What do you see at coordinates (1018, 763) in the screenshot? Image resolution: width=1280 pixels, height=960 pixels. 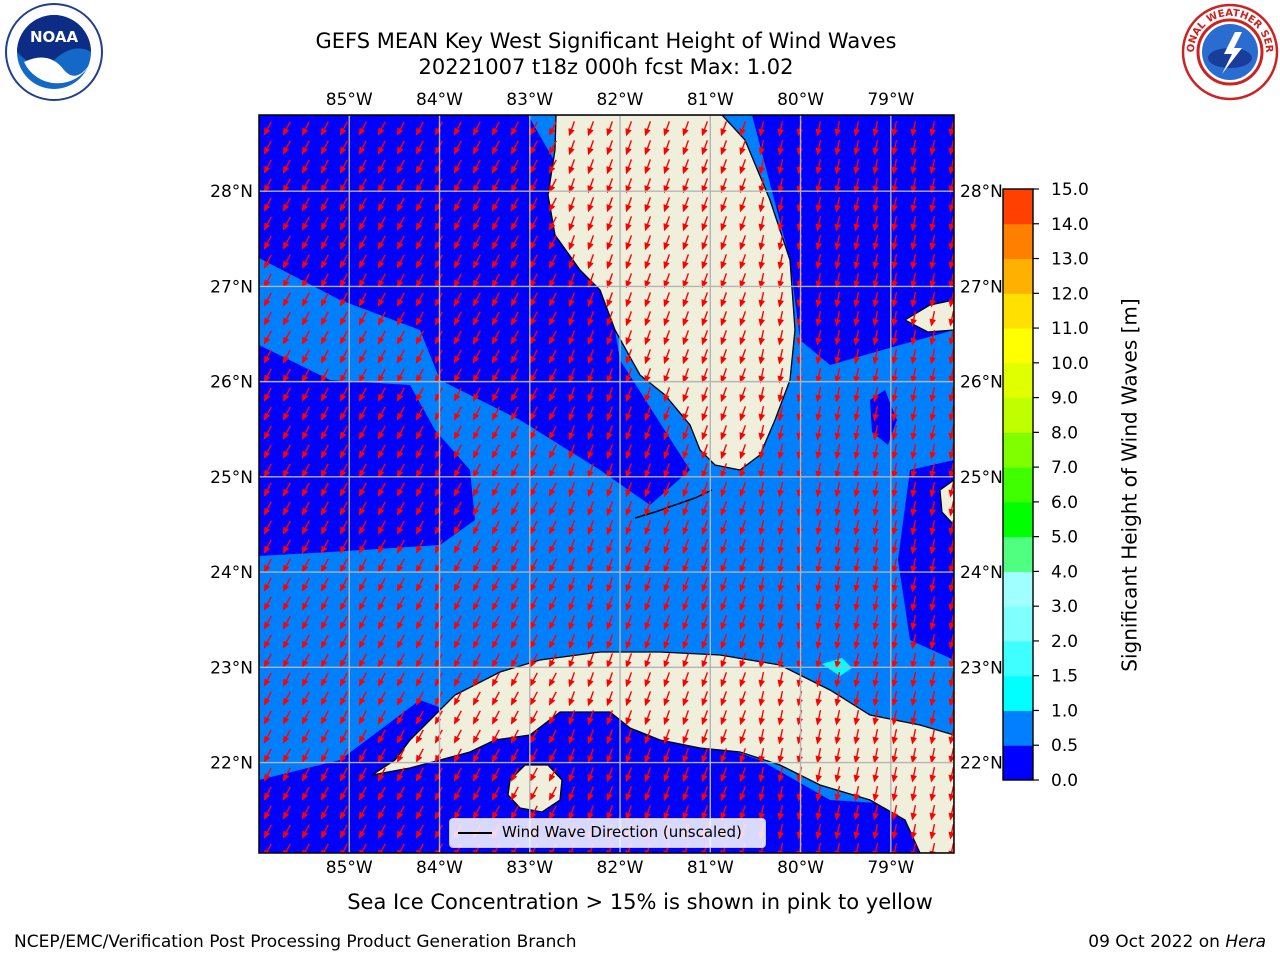 I see `colorbar-segment` at bounding box center [1018, 763].